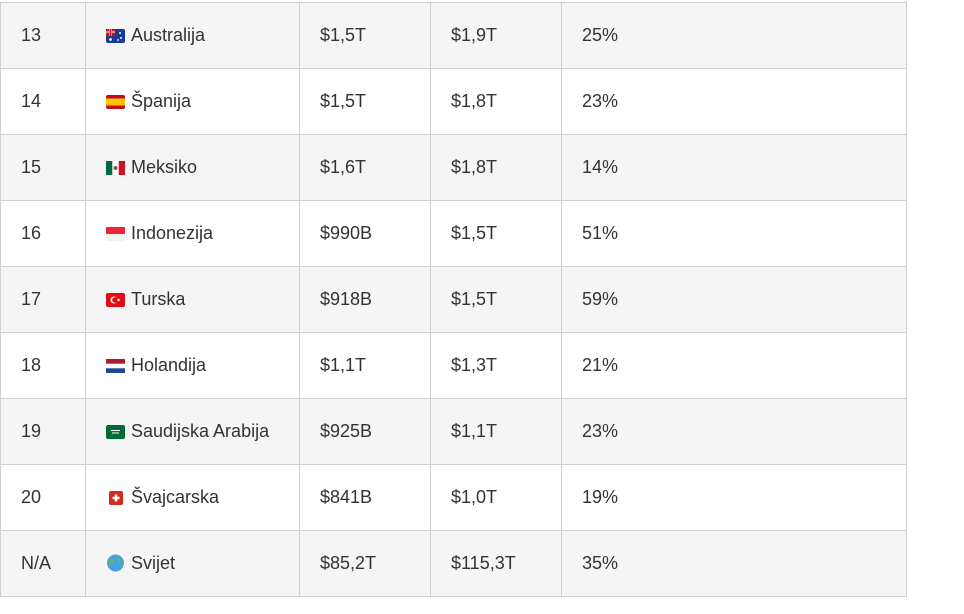 The height and width of the screenshot is (614, 964). What do you see at coordinates (496, 365) in the screenshot?
I see `cell: $1,3T` at bounding box center [496, 365].